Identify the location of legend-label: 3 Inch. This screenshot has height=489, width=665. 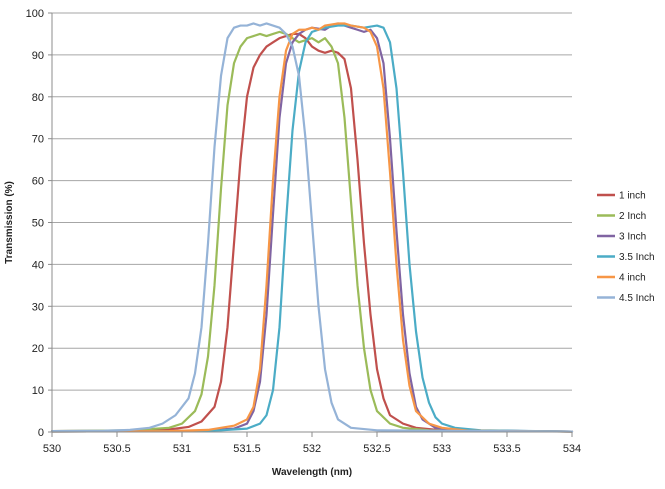
(632, 237).